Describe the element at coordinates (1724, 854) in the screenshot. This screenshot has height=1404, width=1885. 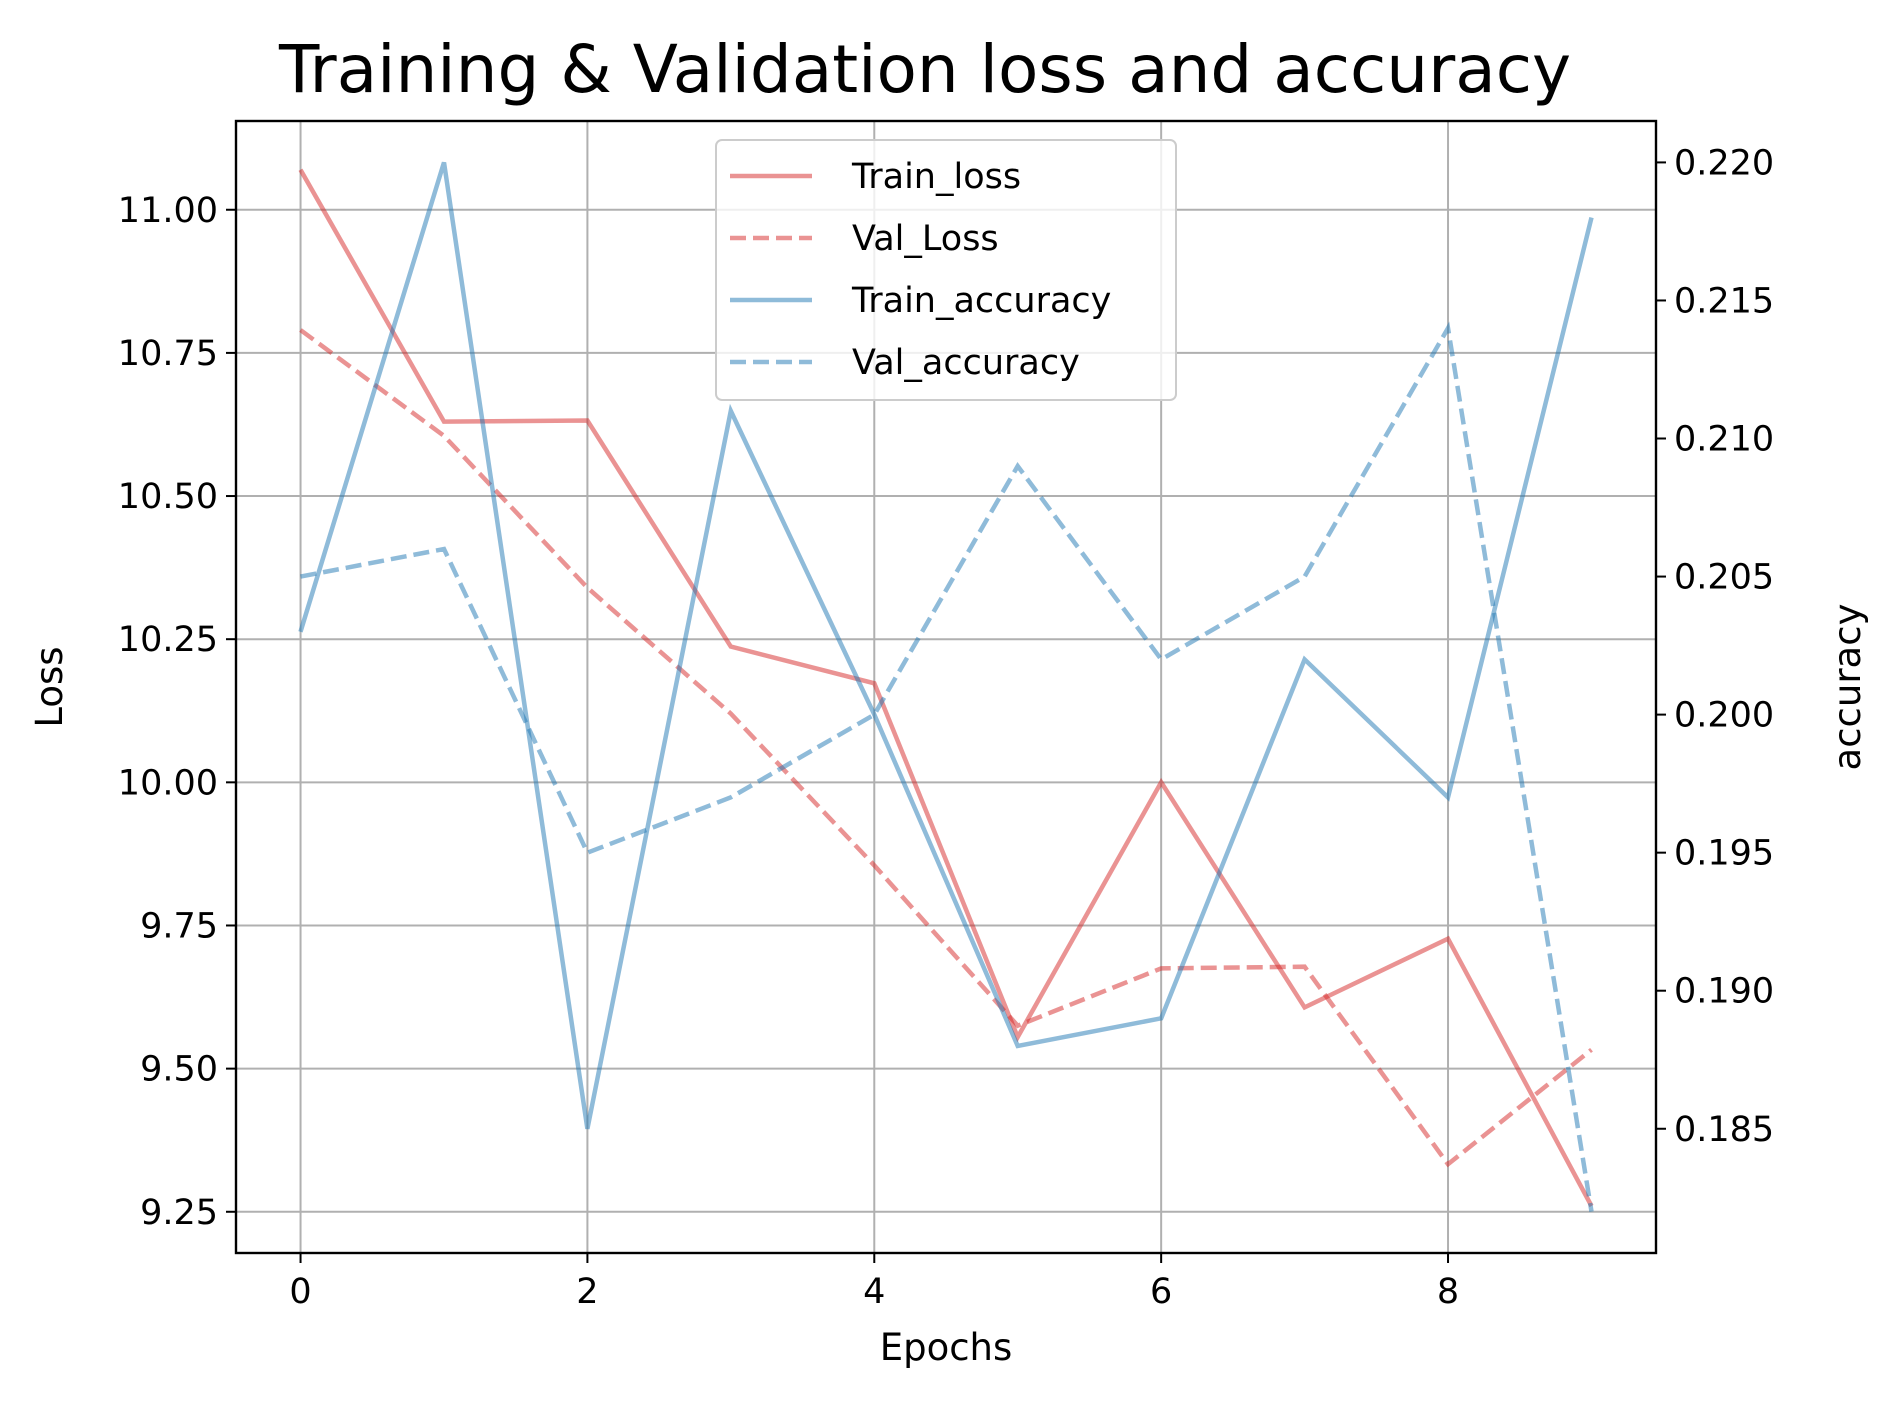
I see `y2-tick-label: 0.195` at that location.